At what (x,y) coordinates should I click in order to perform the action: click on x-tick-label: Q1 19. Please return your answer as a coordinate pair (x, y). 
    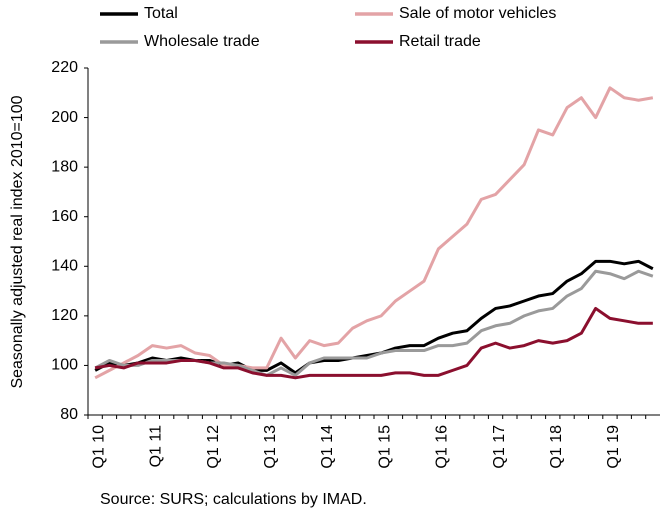
    Looking at the image, I should click on (613, 447).